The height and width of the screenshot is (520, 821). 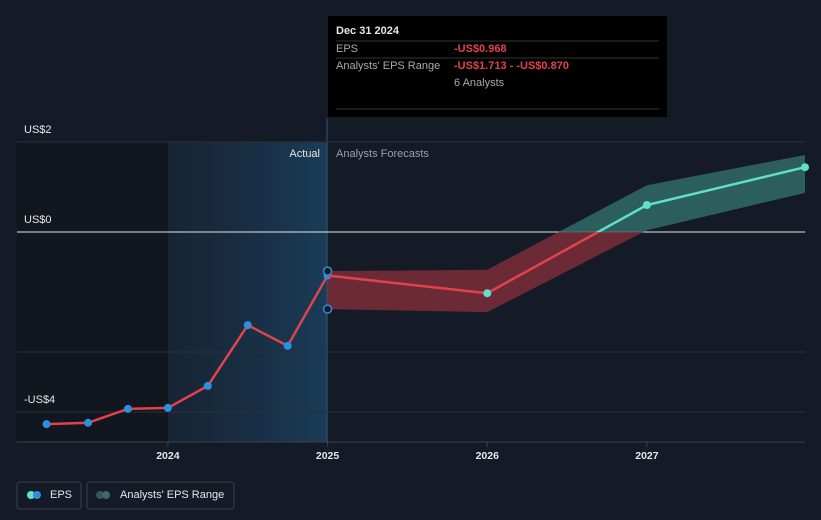 What do you see at coordinates (479, 83) in the screenshot?
I see `tooltip-analysts: 6 Analysts` at bounding box center [479, 83].